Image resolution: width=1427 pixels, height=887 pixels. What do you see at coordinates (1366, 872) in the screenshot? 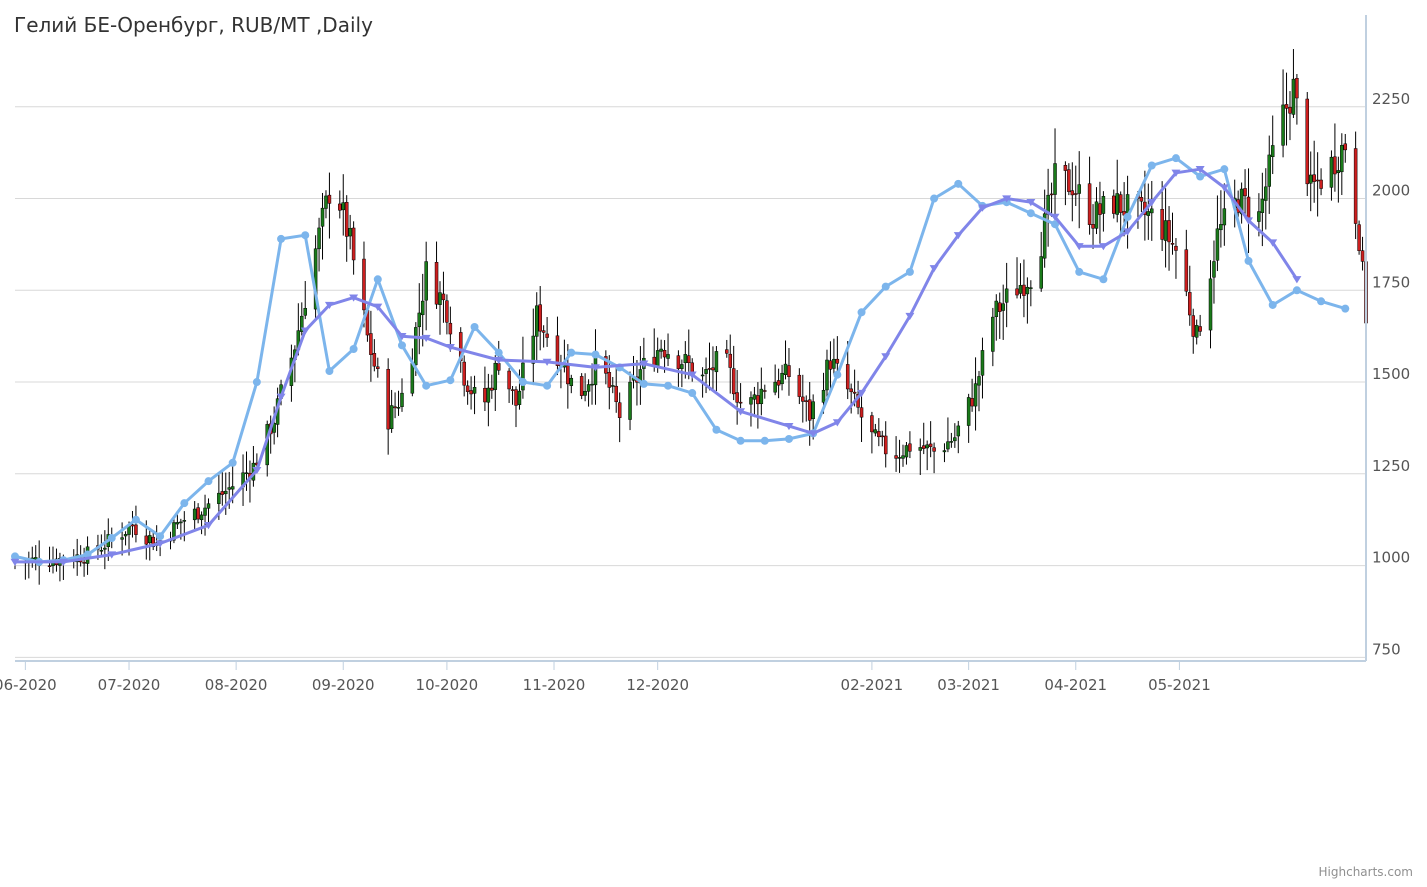
I see `highcharts-credit: Highcharts.com` at bounding box center [1366, 872].